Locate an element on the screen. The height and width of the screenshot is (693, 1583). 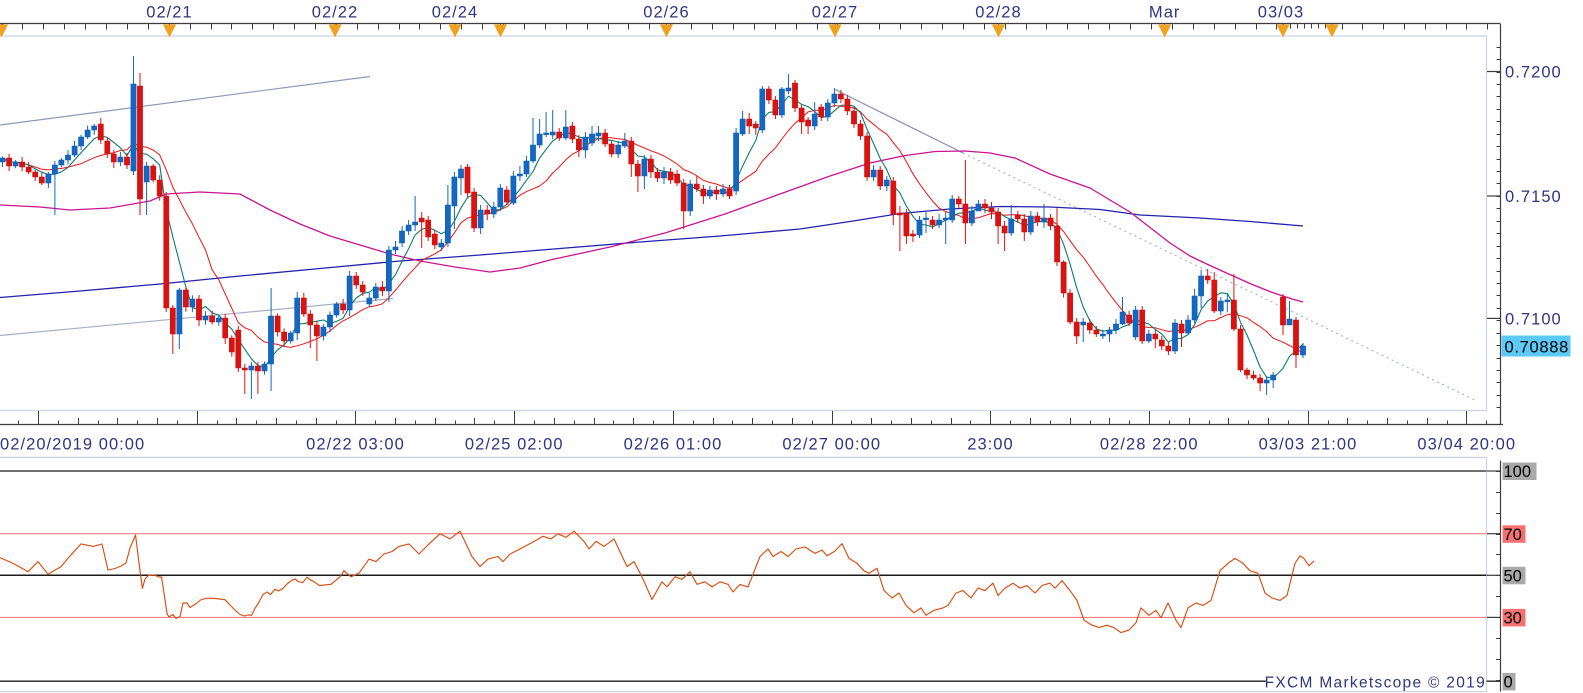
svg-text: 70 is located at coordinates (1513, 535).